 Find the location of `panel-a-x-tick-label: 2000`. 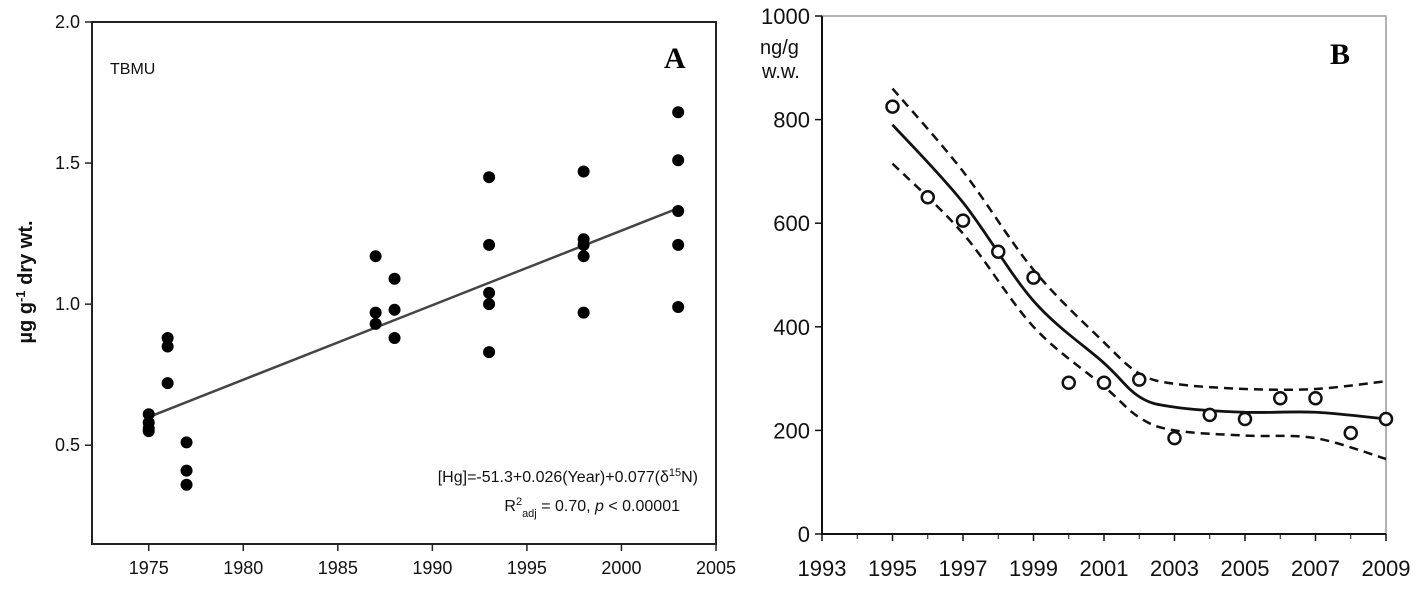

panel-a-x-tick-label: 2000 is located at coordinates (621, 568).